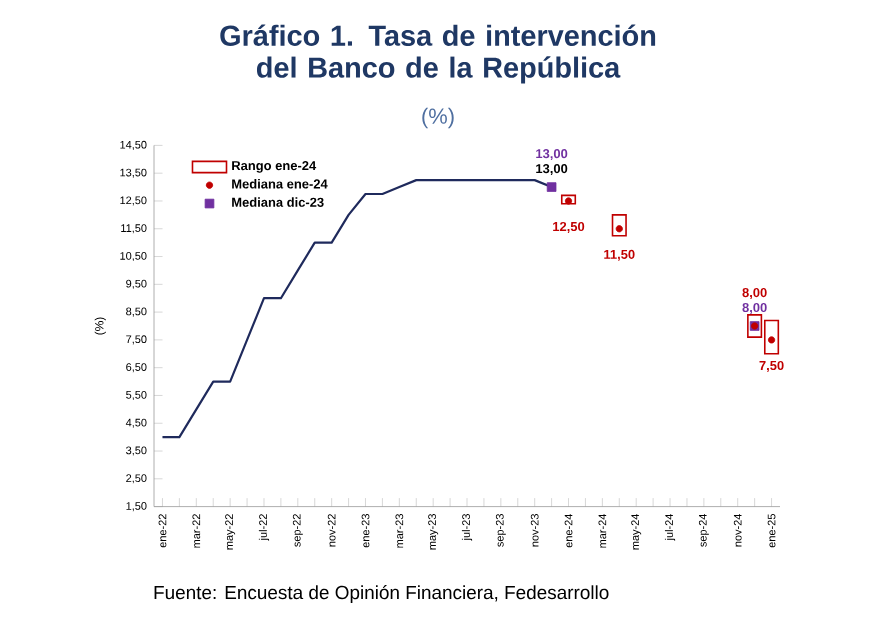 The height and width of the screenshot is (638, 876). I want to click on chart-title: Gráfico 1. Tasa de intervención del Banco de la República, so click(438, 54).